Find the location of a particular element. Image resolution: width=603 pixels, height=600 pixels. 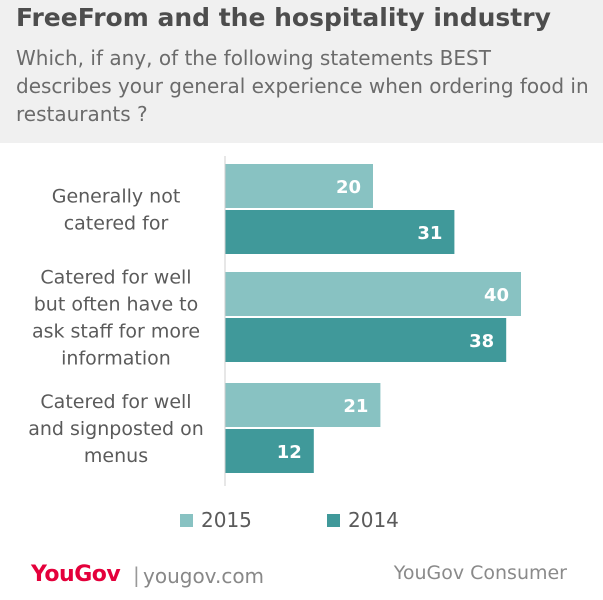

legend-item-2014: 2014 is located at coordinates (363, 520).